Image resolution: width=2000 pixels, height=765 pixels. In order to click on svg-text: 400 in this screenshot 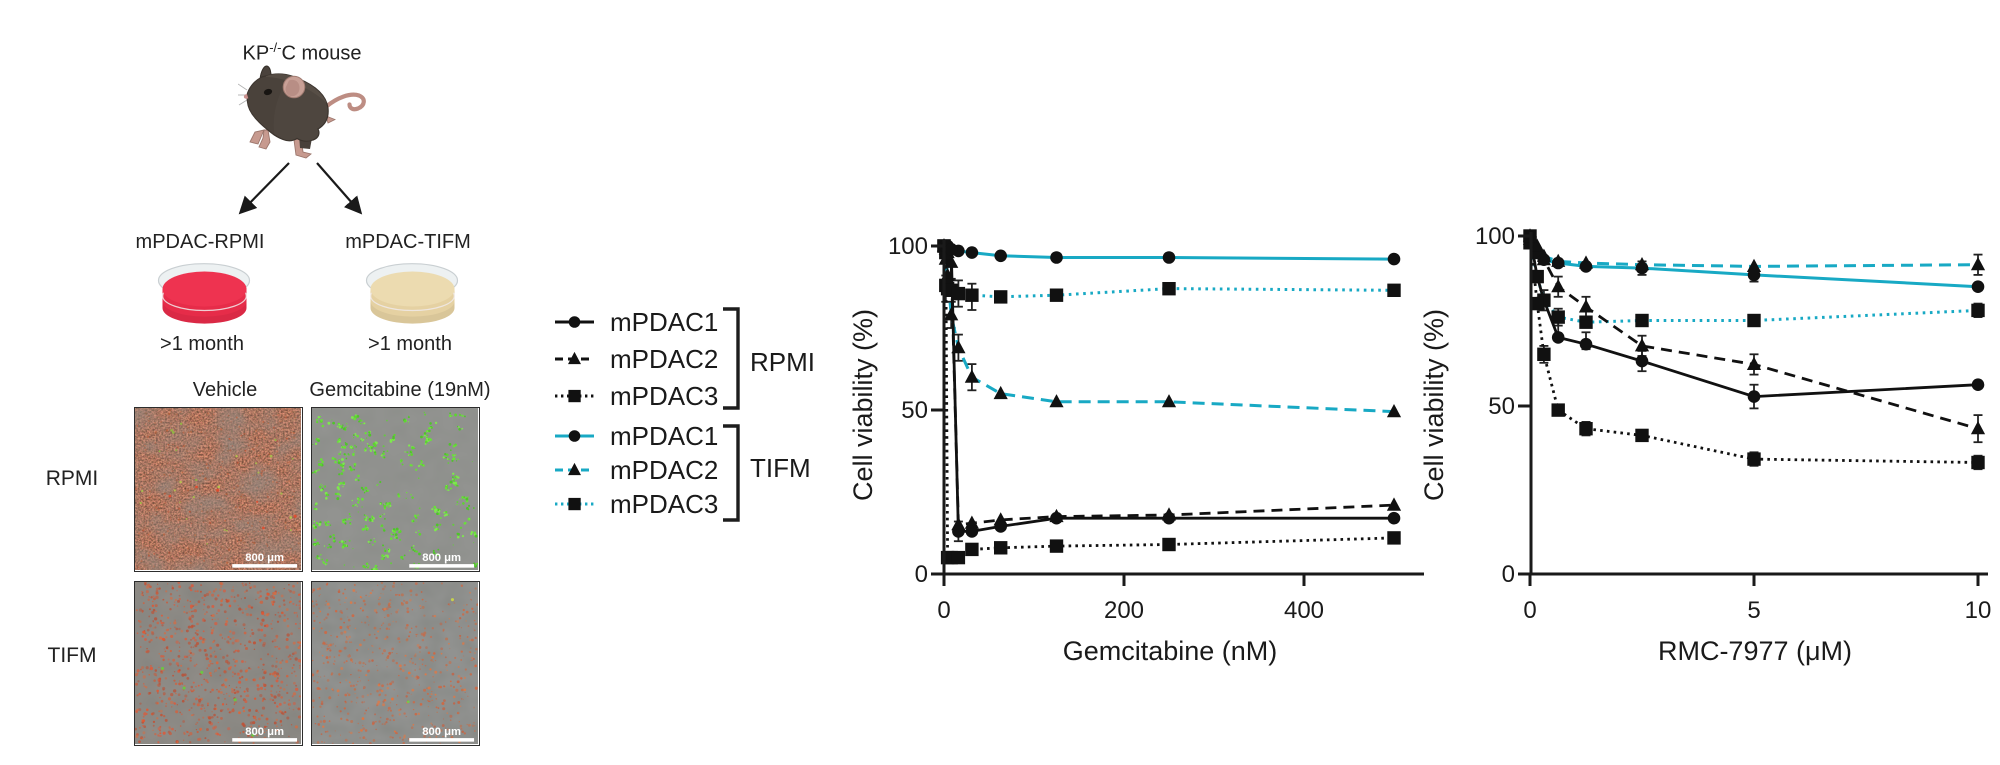, I will do `click(1304, 610)`.